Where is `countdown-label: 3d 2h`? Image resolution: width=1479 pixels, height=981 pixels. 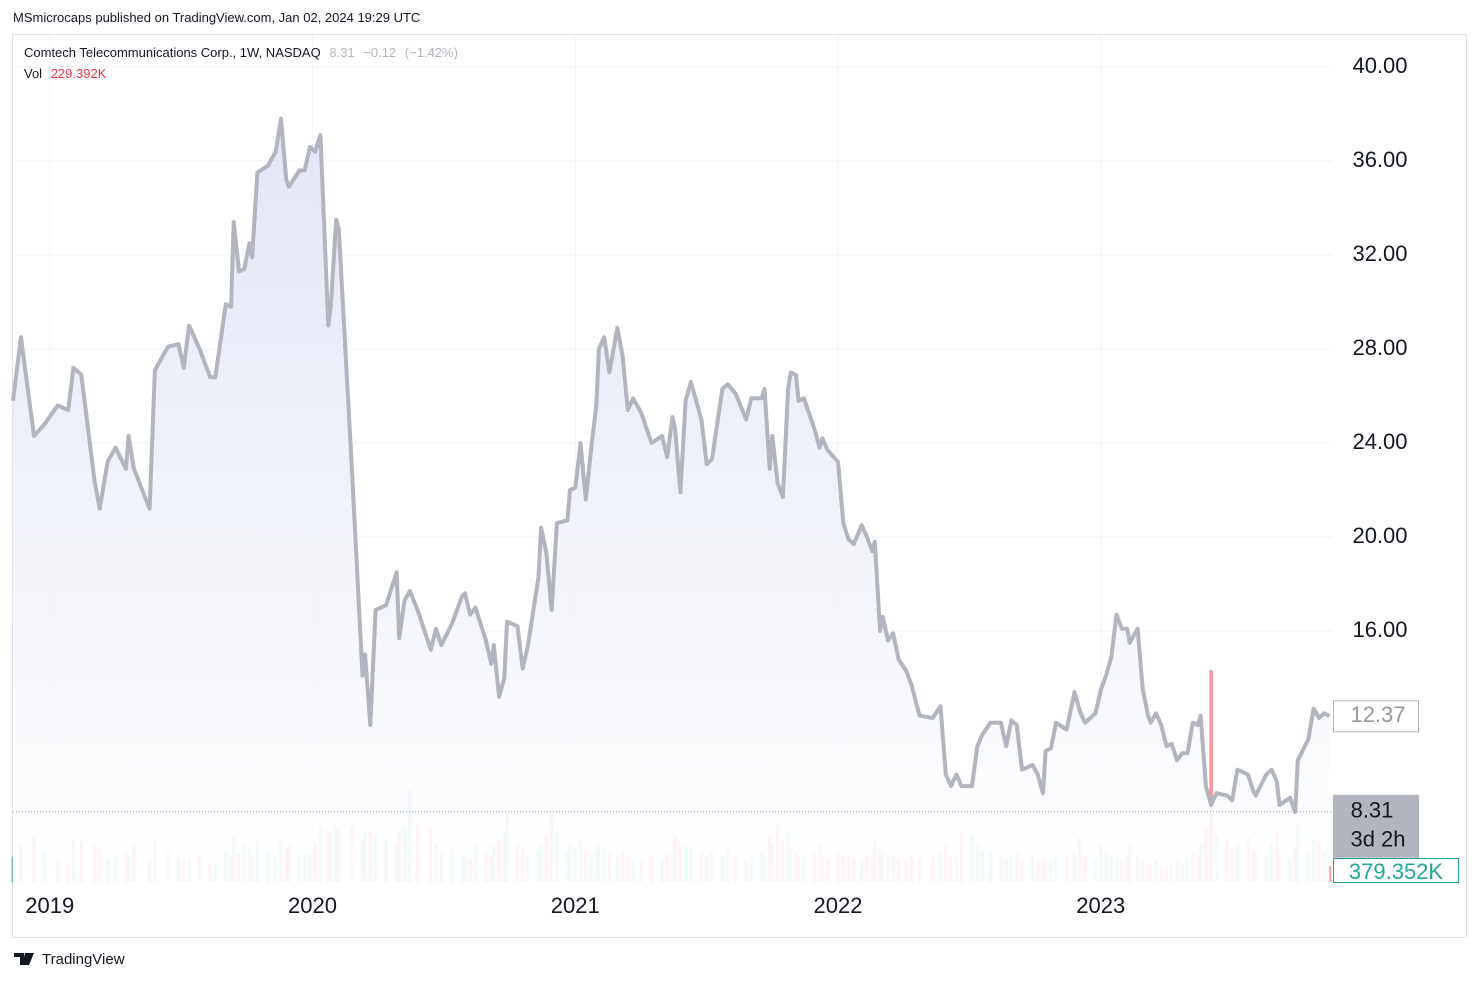 countdown-label: 3d 2h is located at coordinates (1377, 839).